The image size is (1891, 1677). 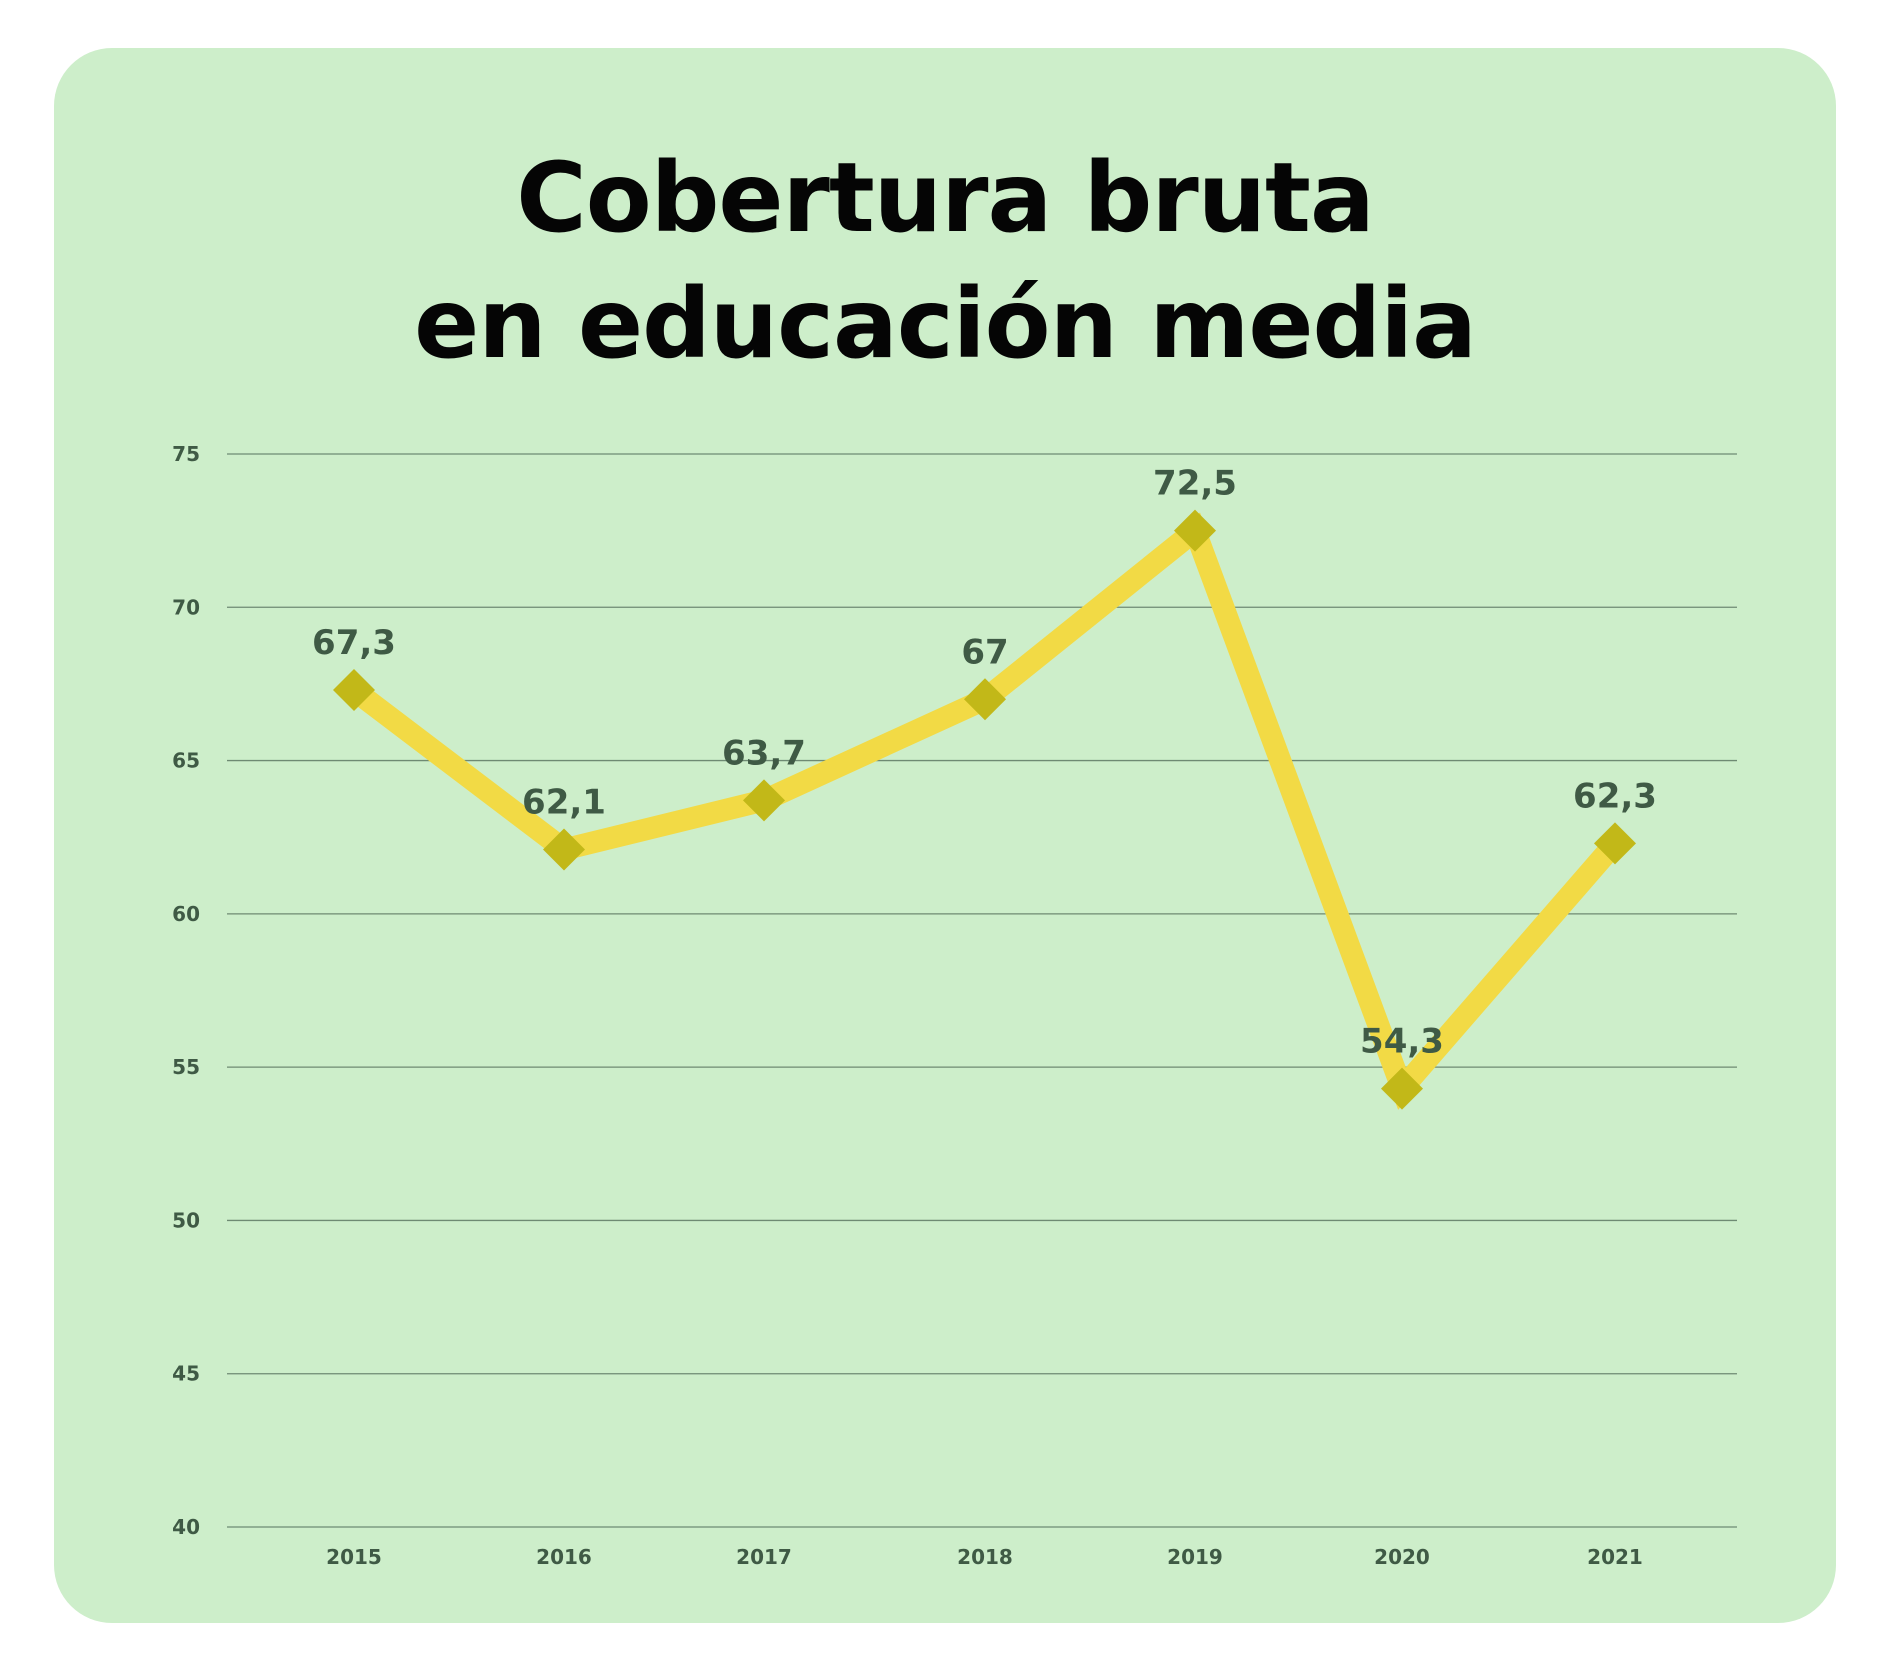 I want to click on point-marker-2019, so click(x=1195, y=530).